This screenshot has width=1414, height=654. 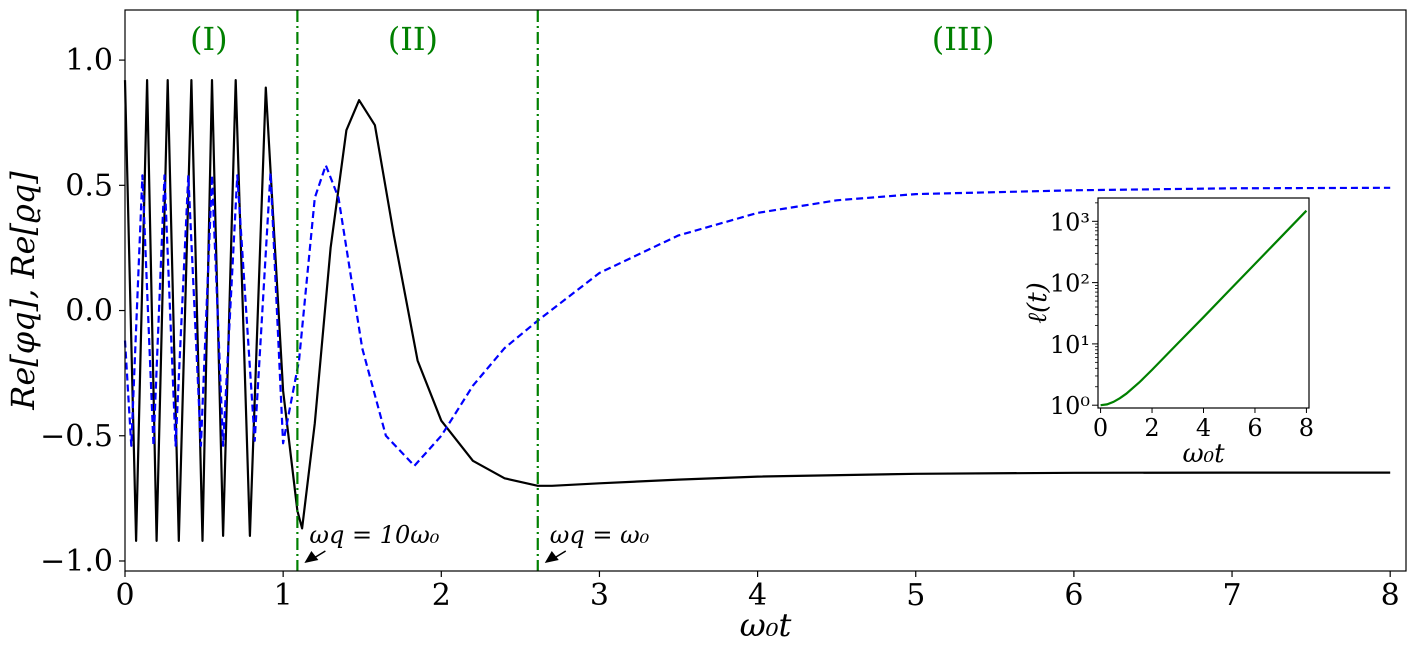 I want to click on annotation-label-2: ωq = ω₀, so click(x=600, y=535).